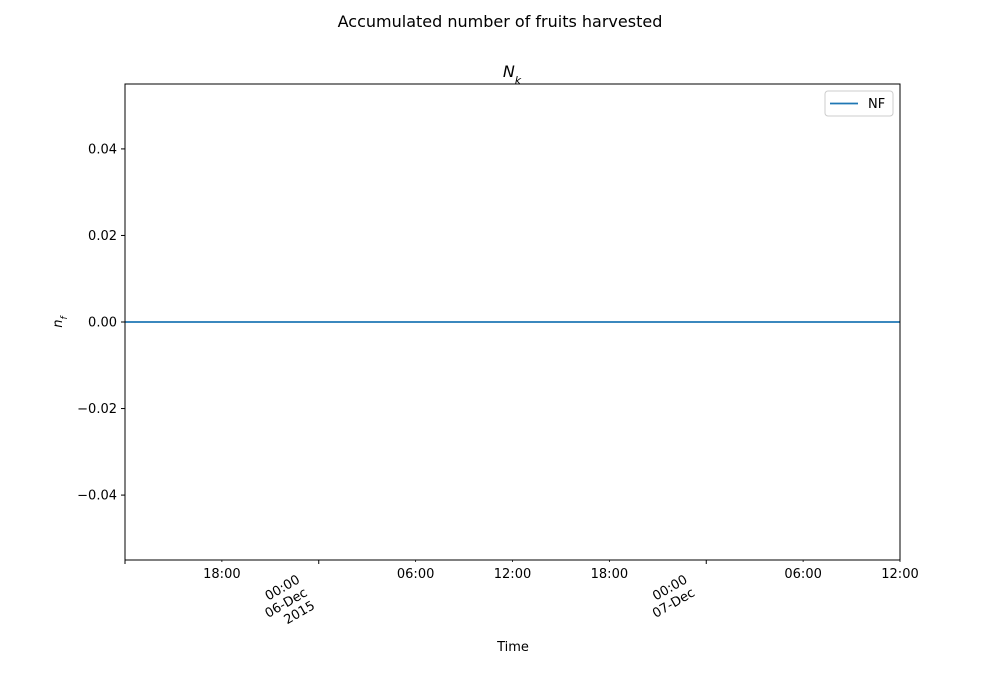 This screenshot has width=1000, height=700. Describe the element at coordinates (876, 104) in the screenshot. I see `legend-label-nf: NF` at that location.